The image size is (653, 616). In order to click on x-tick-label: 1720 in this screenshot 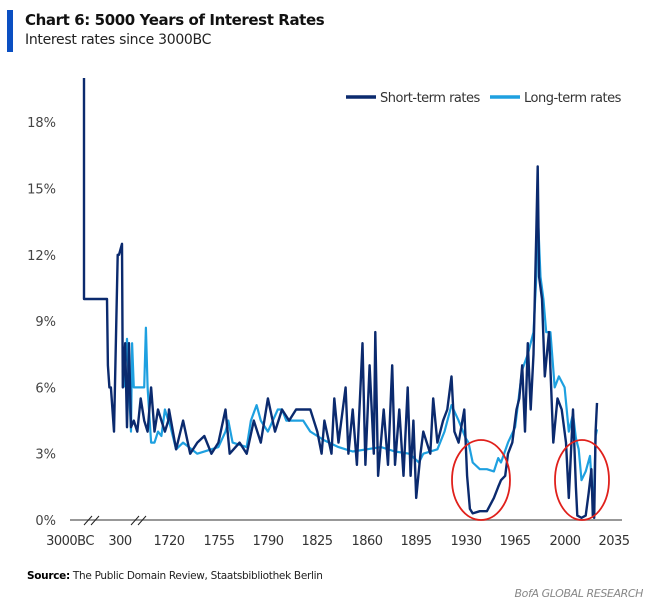, I will do `click(168, 541)`.